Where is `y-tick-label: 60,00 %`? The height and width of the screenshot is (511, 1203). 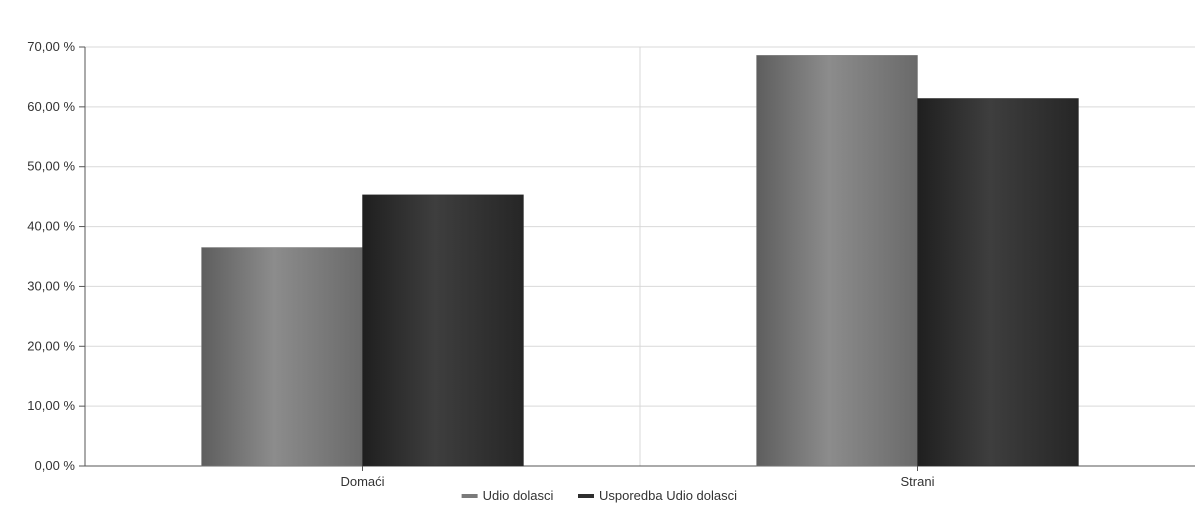 y-tick-label: 60,00 % is located at coordinates (51, 106).